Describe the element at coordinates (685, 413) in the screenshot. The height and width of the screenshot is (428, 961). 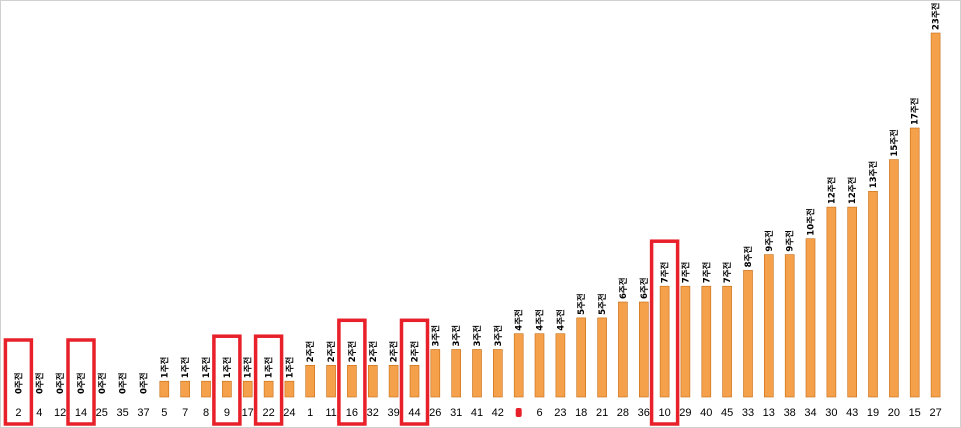
I see `category-label-32: 29` at that location.